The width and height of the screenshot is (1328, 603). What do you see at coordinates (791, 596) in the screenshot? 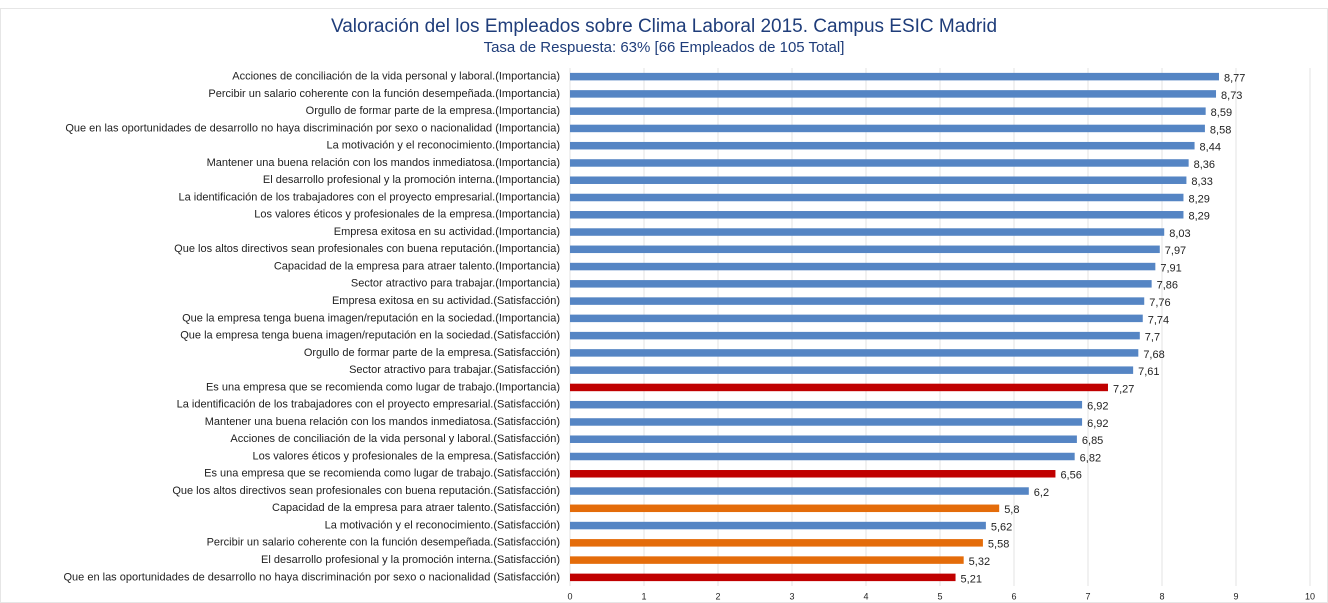
I see `x-tick-label: 3` at bounding box center [791, 596].